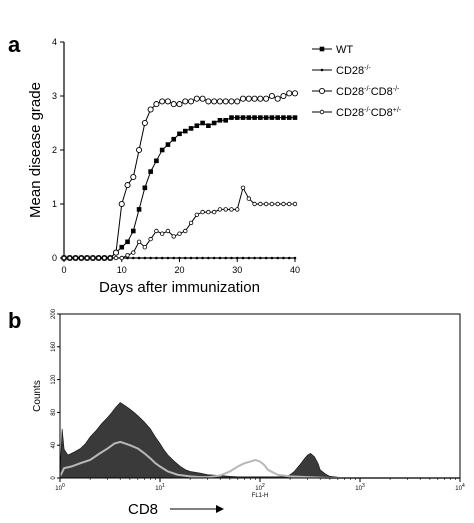 This screenshot has width=474, height=523. What do you see at coordinates (360, 487) in the screenshot?
I see `x-tick-label: 103` at bounding box center [360, 487].